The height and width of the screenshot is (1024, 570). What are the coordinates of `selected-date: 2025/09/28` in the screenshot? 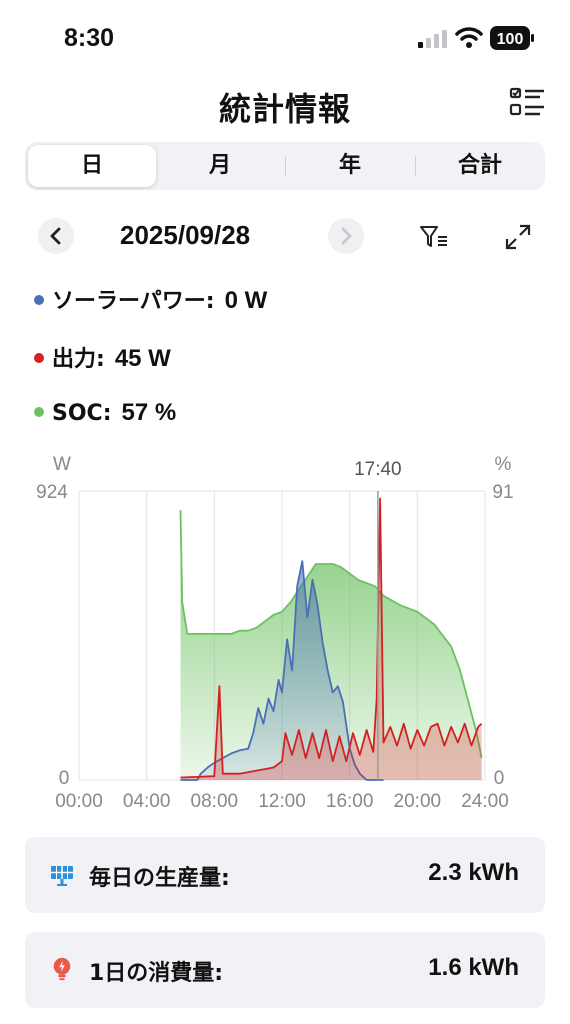 It's located at (185, 235).